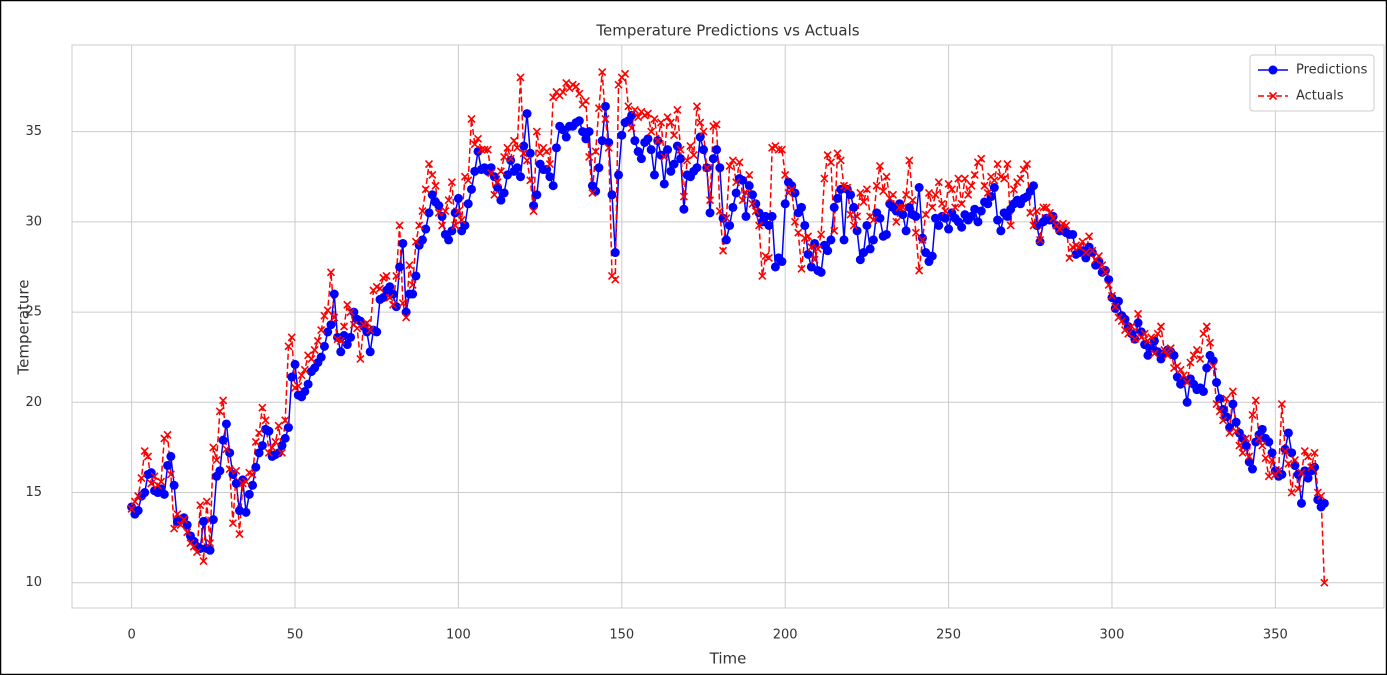 This screenshot has width=1387, height=675. What do you see at coordinates (727, 31) in the screenshot?
I see `chart-title: Temperature Predictions vs Actuals` at bounding box center [727, 31].